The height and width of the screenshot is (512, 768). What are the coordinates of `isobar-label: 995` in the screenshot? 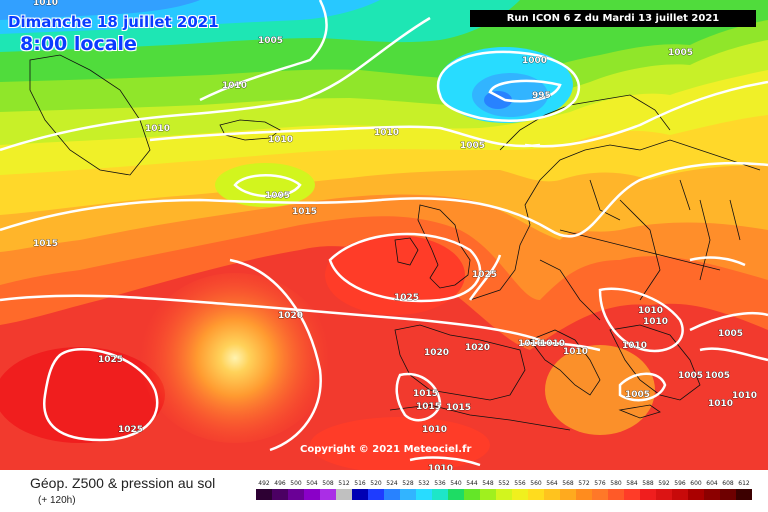 It's located at (541, 96).